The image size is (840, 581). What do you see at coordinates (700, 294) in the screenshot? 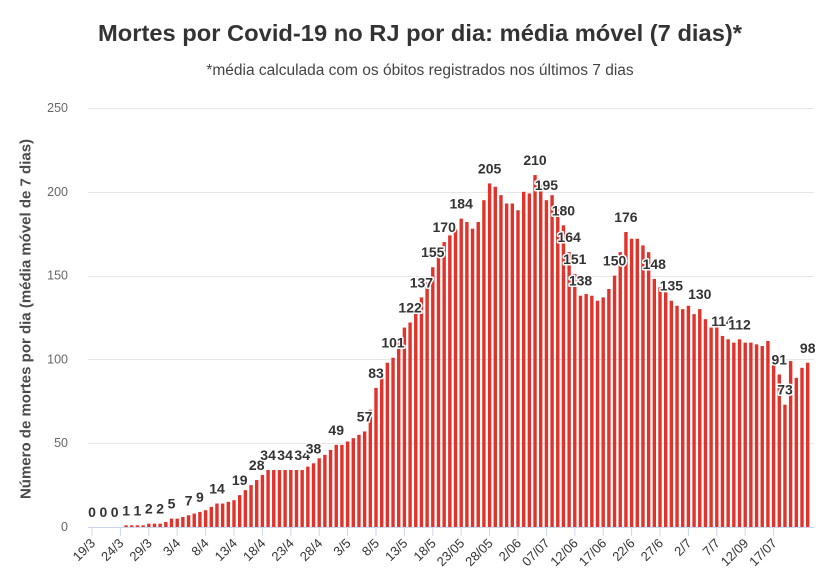
I see `data-label: 130` at bounding box center [700, 294].